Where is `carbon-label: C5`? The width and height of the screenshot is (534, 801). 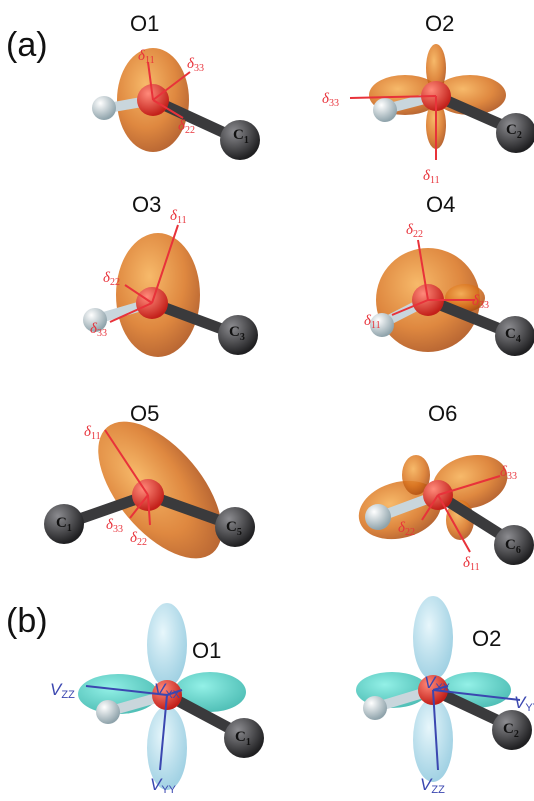
carbon-label: C5 is located at coordinates (234, 528).